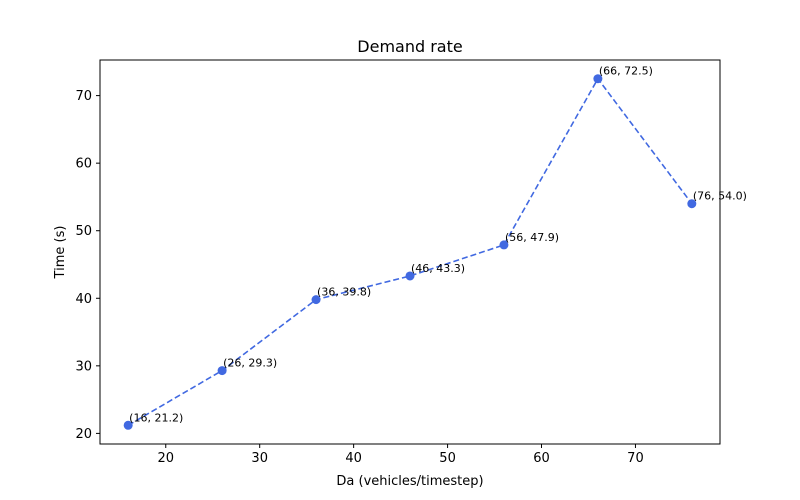  Describe the element at coordinates (60, 253) in the screenshot. I see `y-axis-label: Time (s)` at that location.